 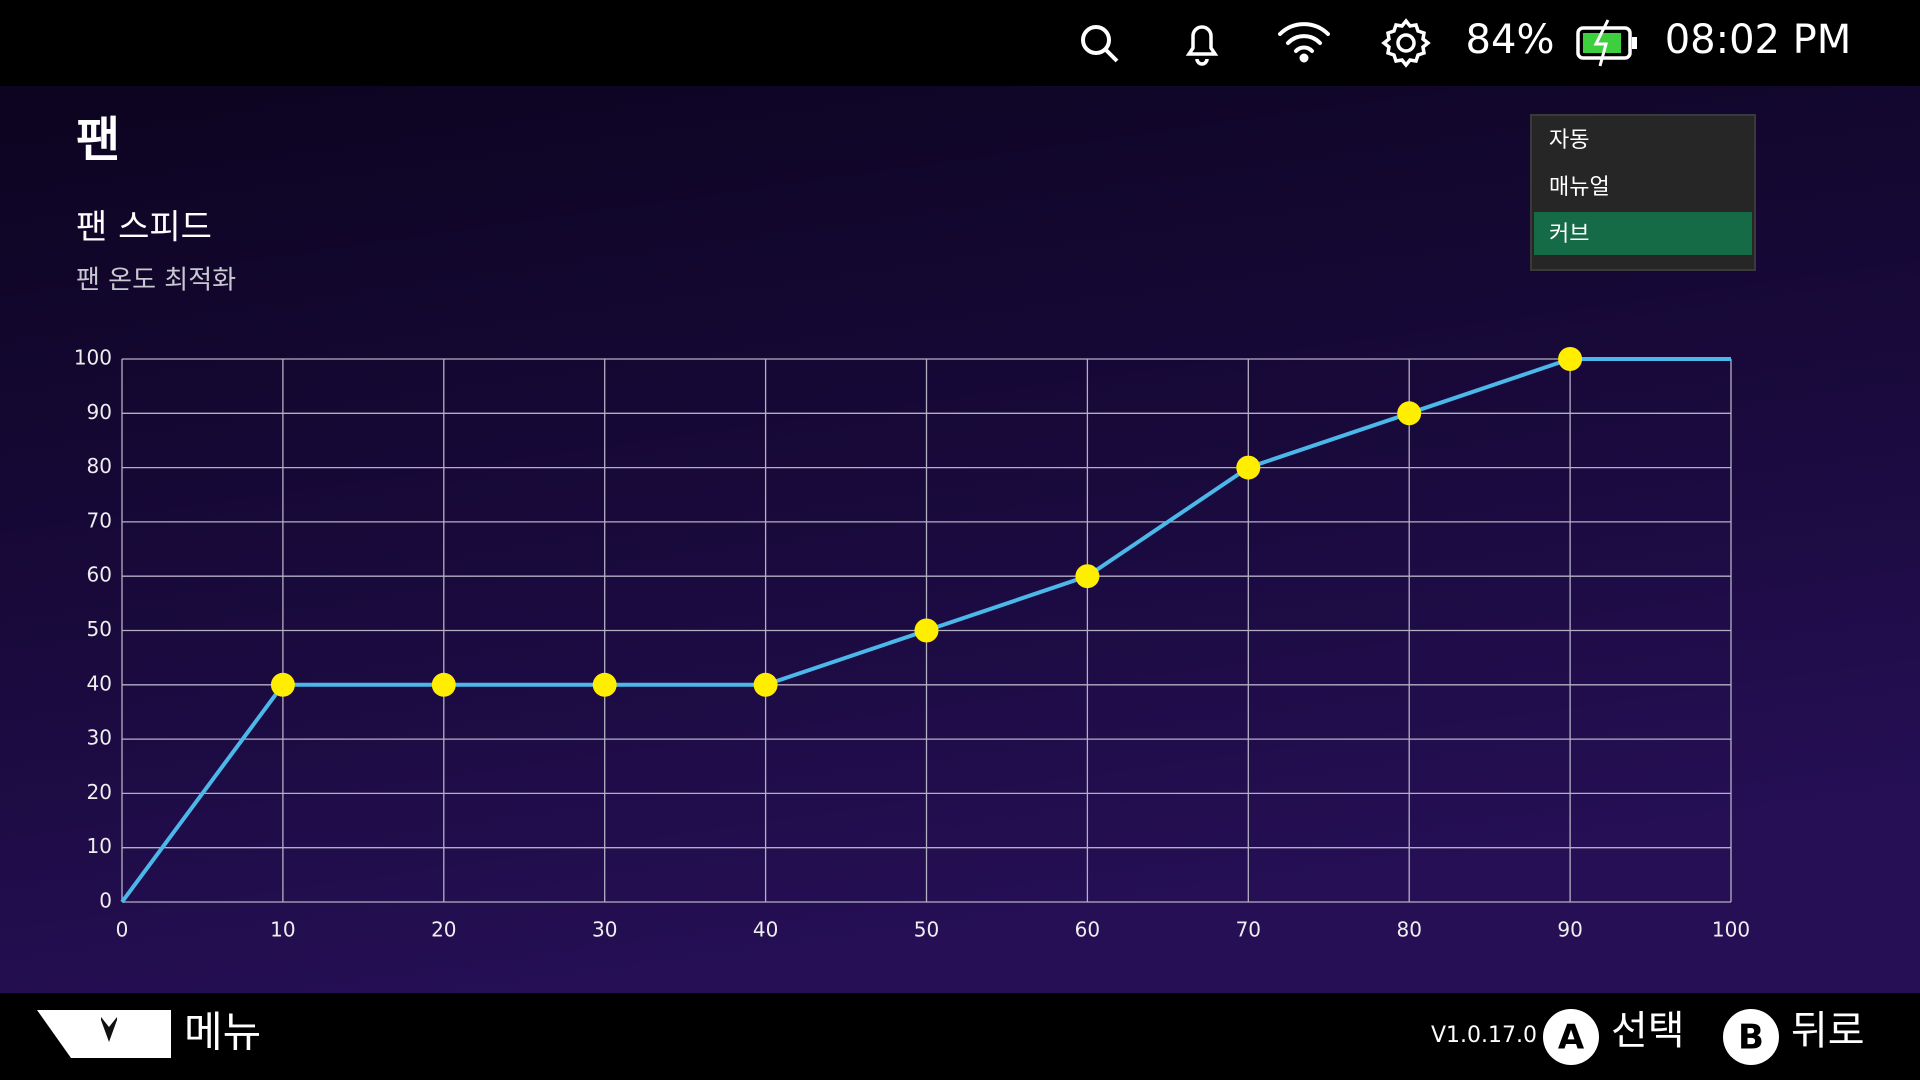 I want to click on section-title: 팬 스피드, so click(x=144, y=228).